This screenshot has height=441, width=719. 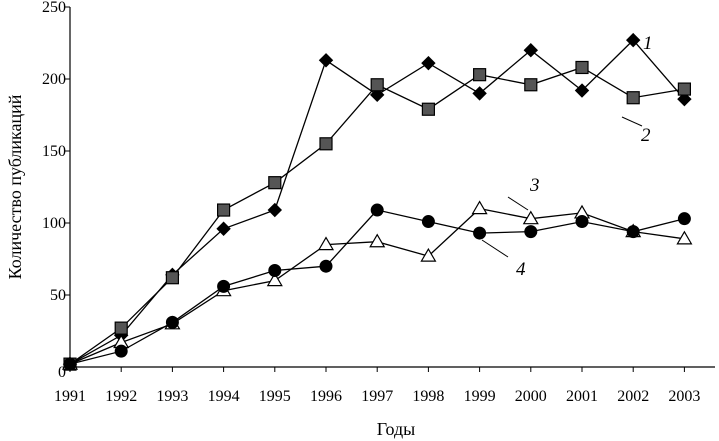 I want to click on annotation-label-2: 2, so click(x=646, y=135).